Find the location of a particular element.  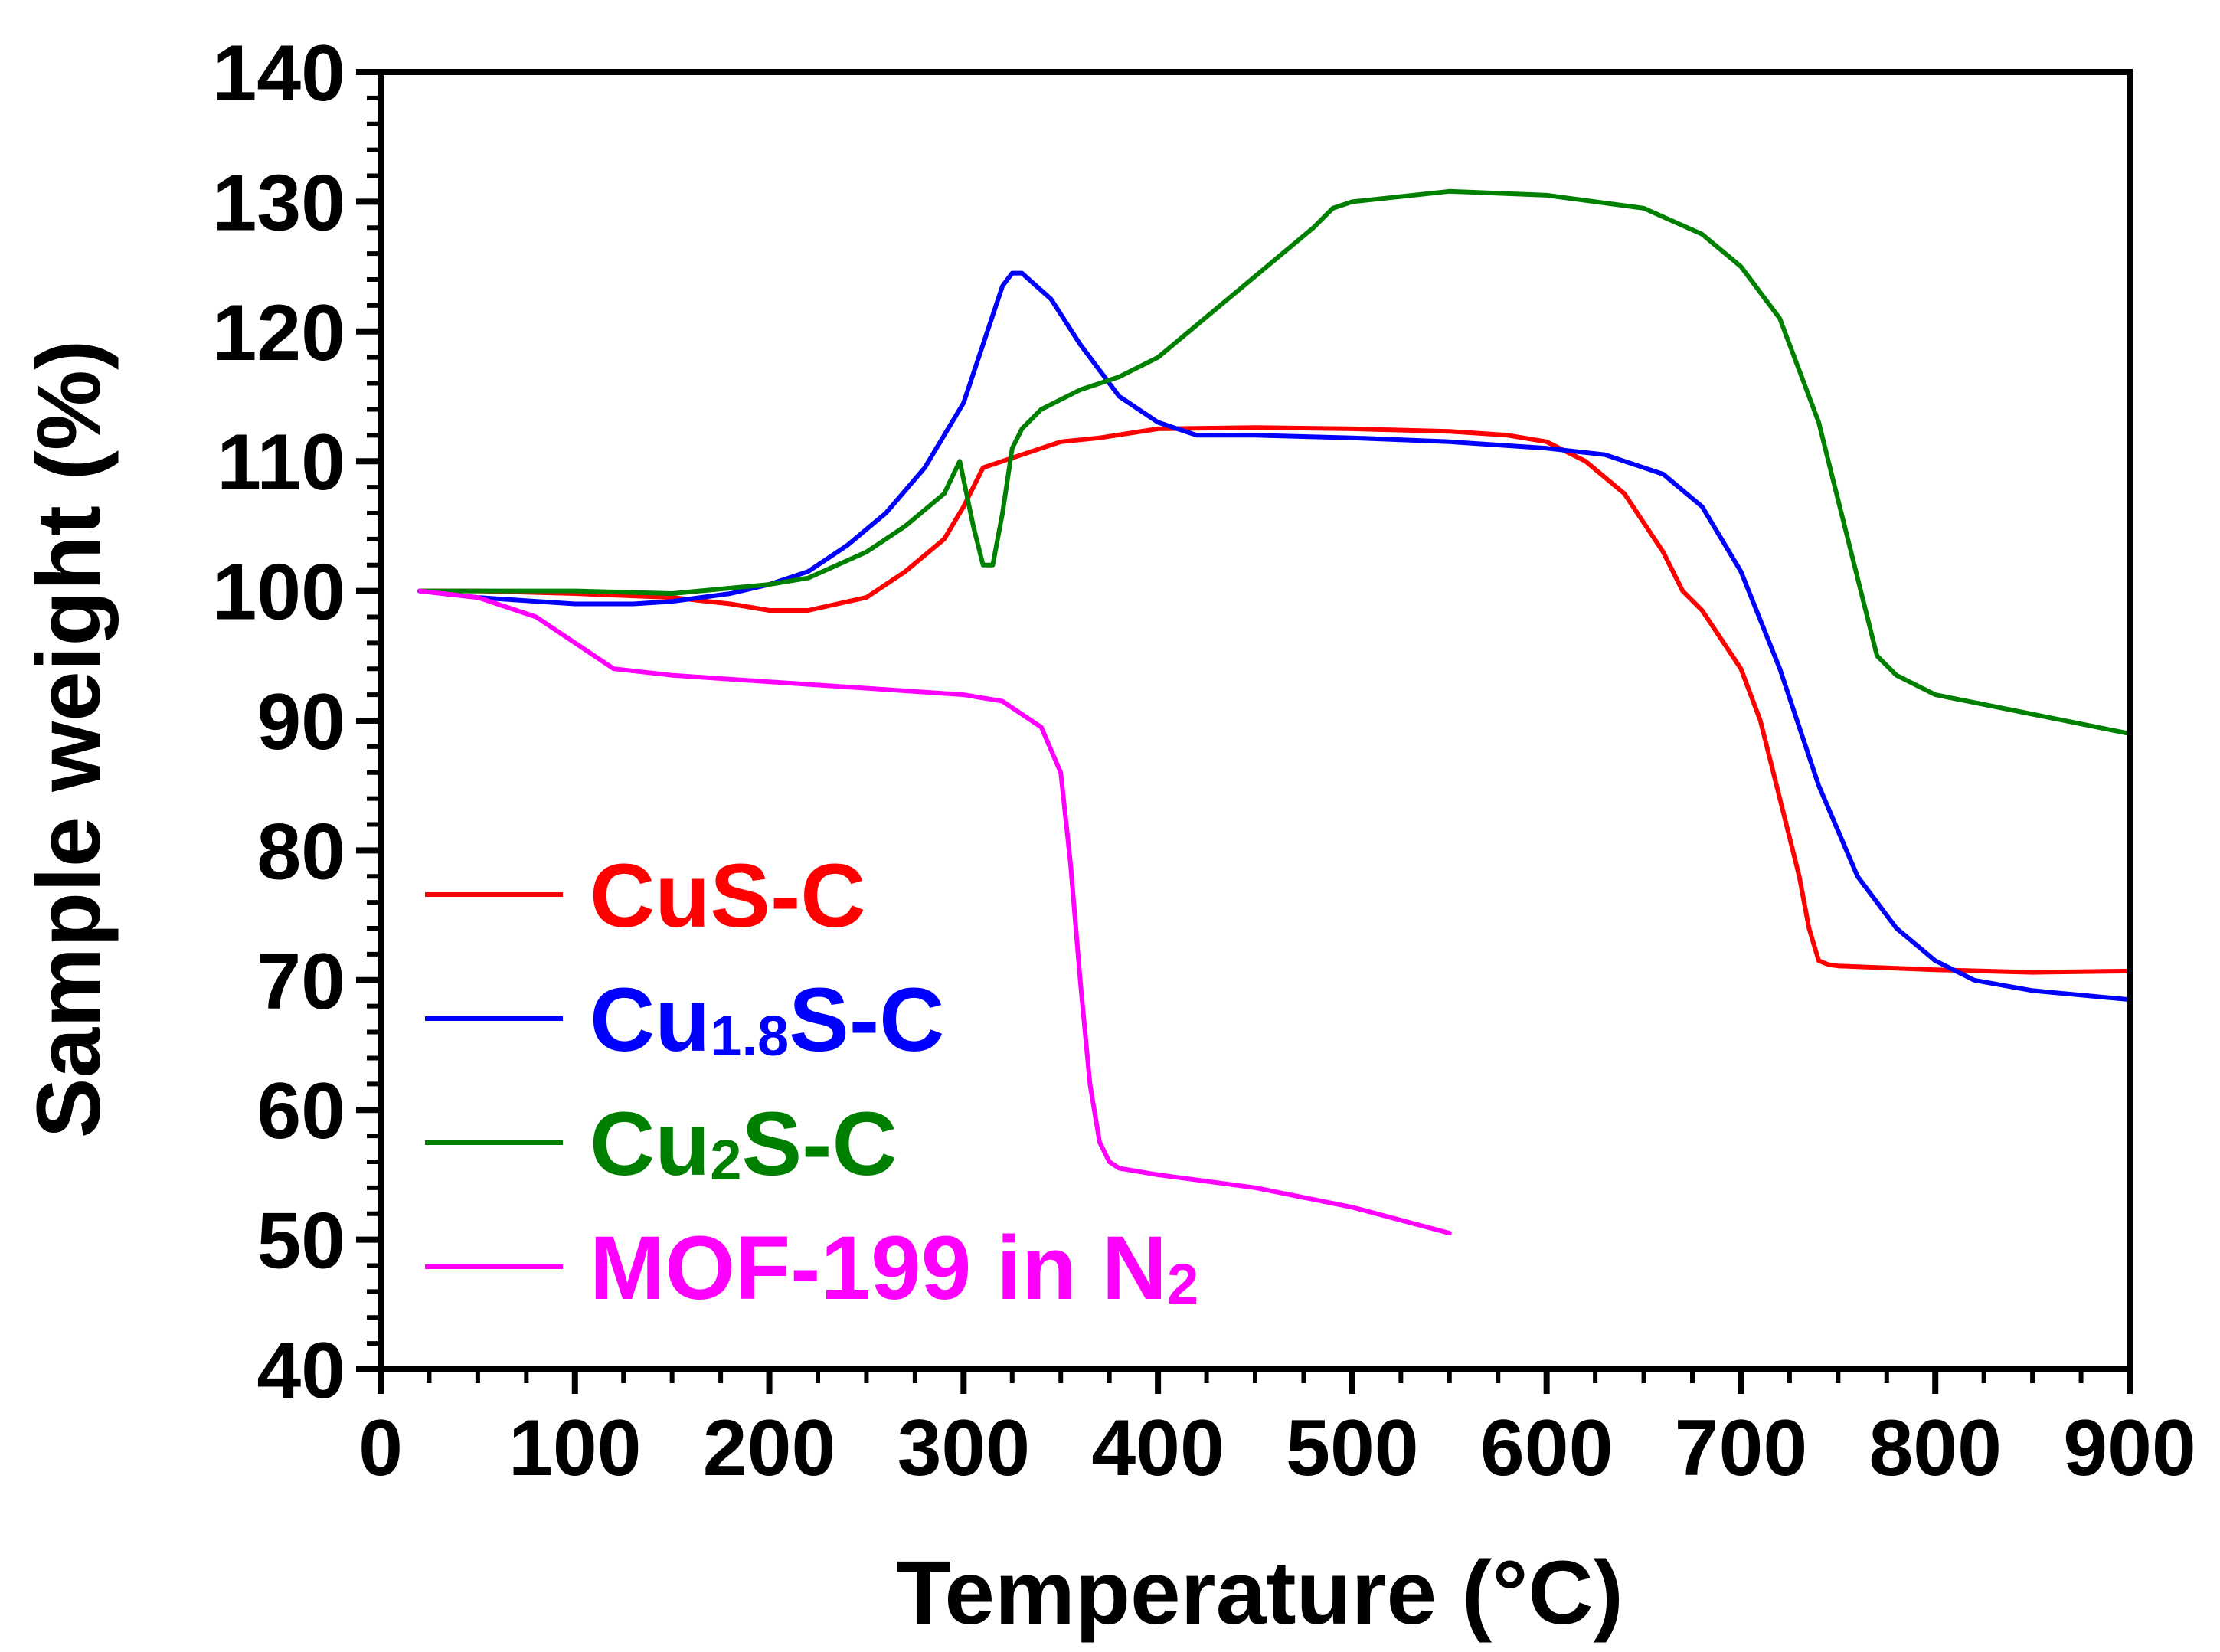

y-axis-title: Sample weight (%) is located at coordinates (68, 739).